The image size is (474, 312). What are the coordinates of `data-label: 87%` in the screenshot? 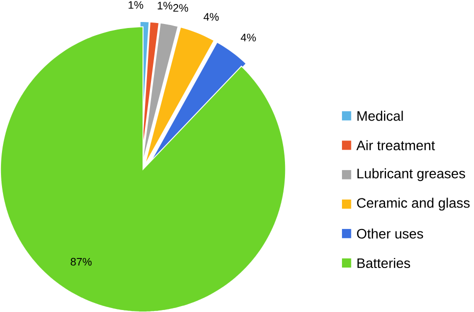 It's located at (81, 262).